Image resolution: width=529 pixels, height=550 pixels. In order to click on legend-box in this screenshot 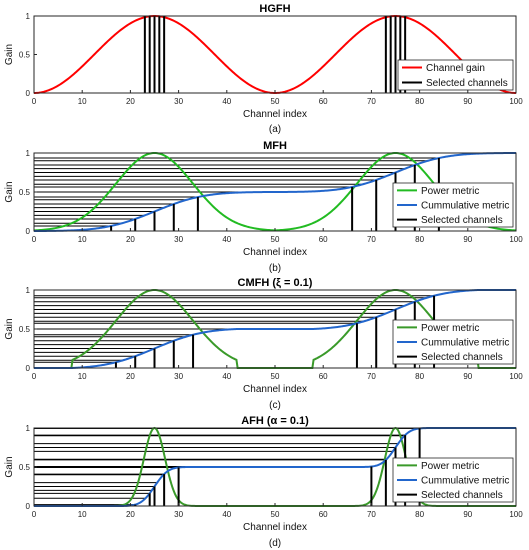, I will do `click(455, 75)`.